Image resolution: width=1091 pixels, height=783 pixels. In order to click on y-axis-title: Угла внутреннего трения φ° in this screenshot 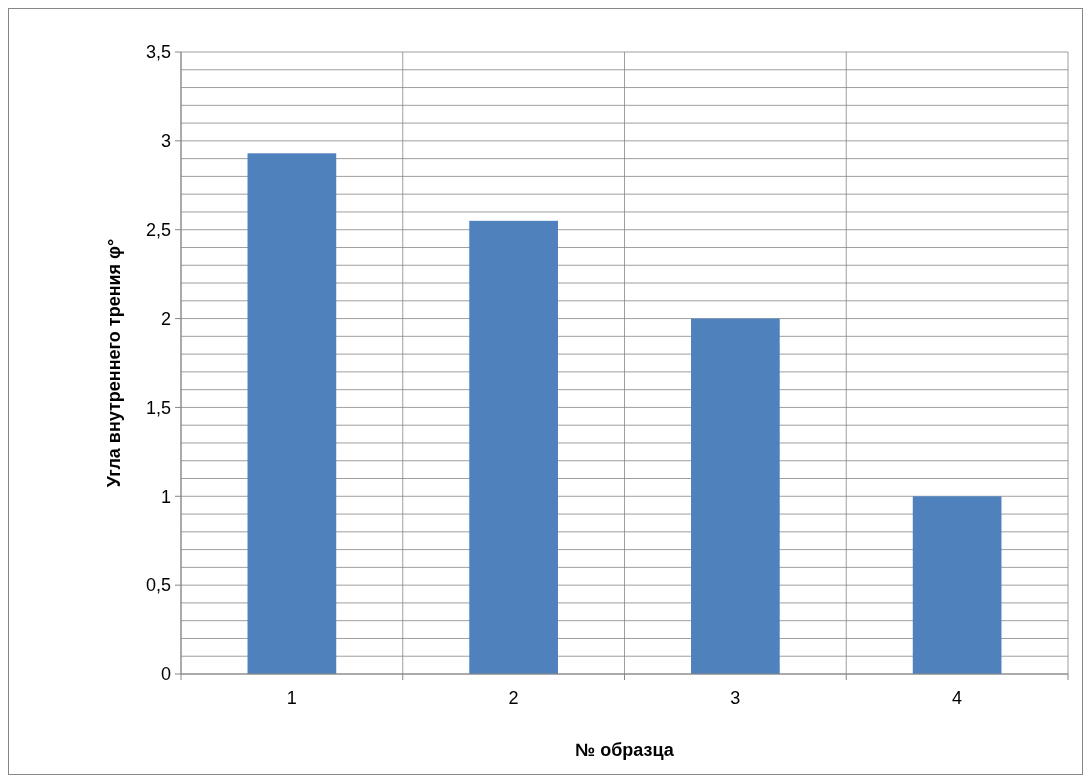, I will do `click(114, 363)`.